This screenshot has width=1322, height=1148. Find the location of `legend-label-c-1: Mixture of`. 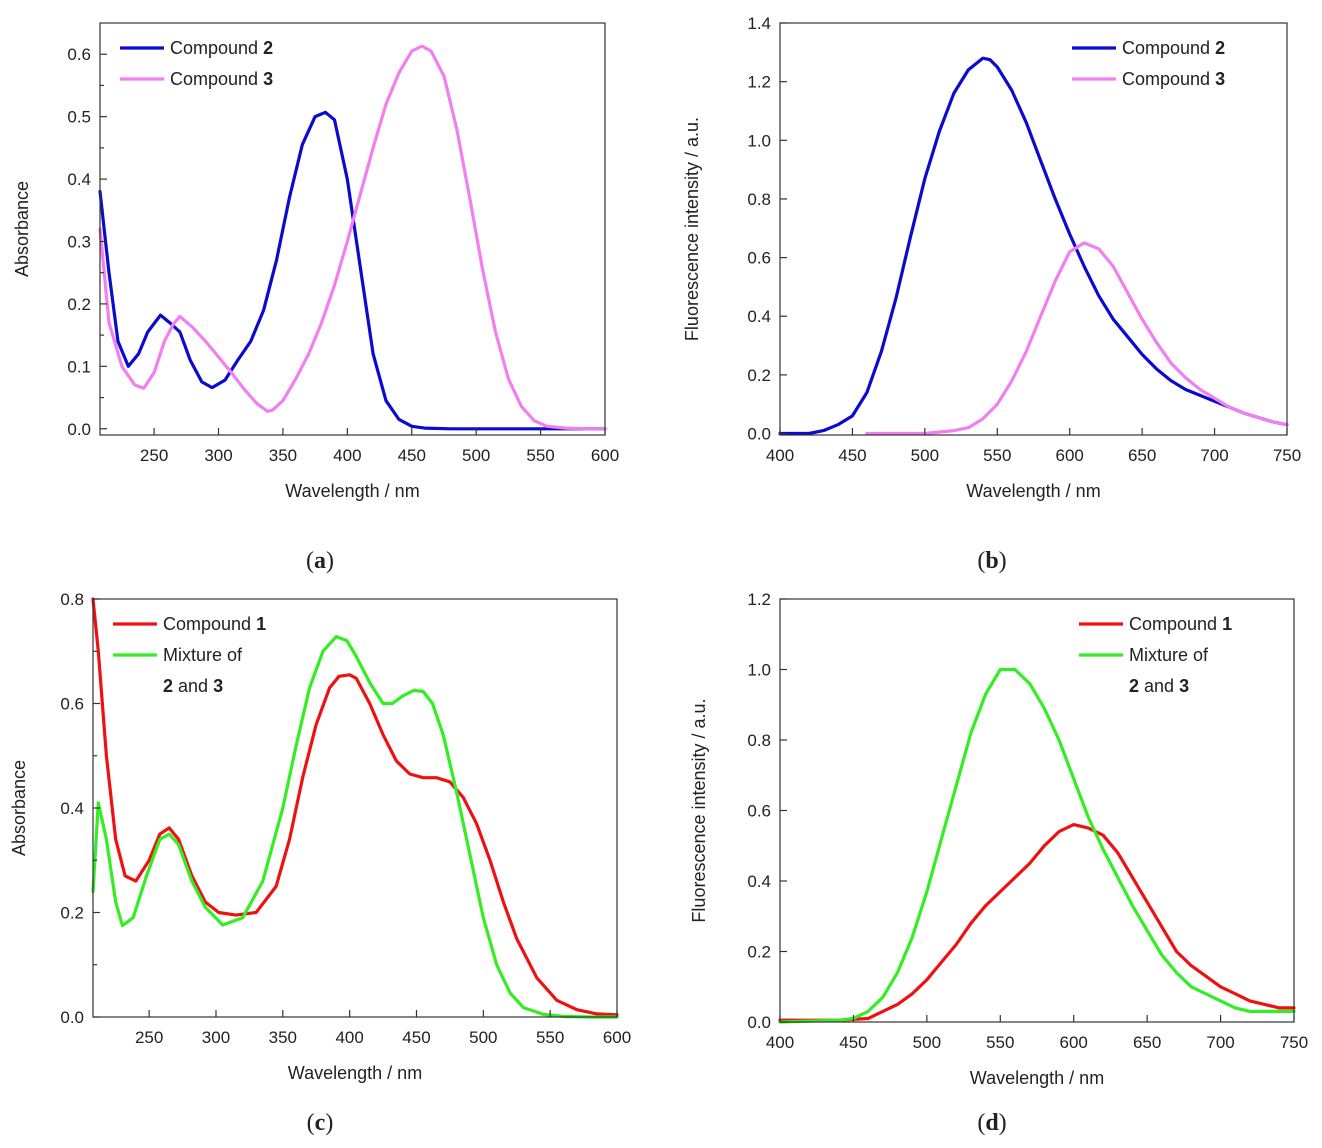

legend-label-c-1: Mixture of is located at coordinates (203, 655).